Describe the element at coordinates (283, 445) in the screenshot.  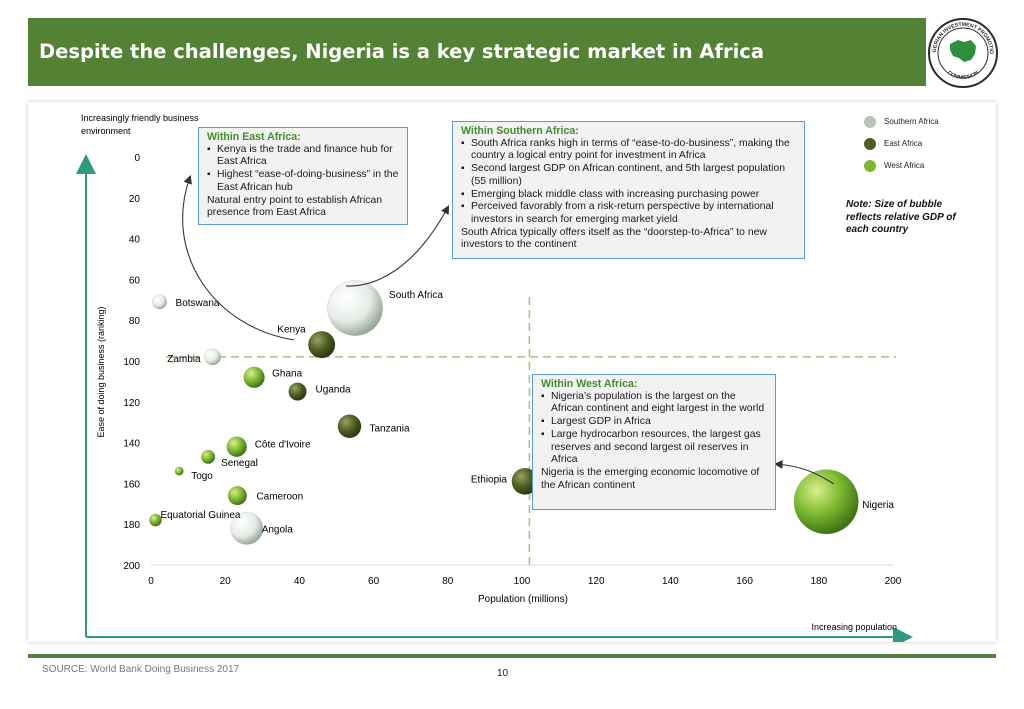
I see `point-label: Côte d'Ivoire` at that location.